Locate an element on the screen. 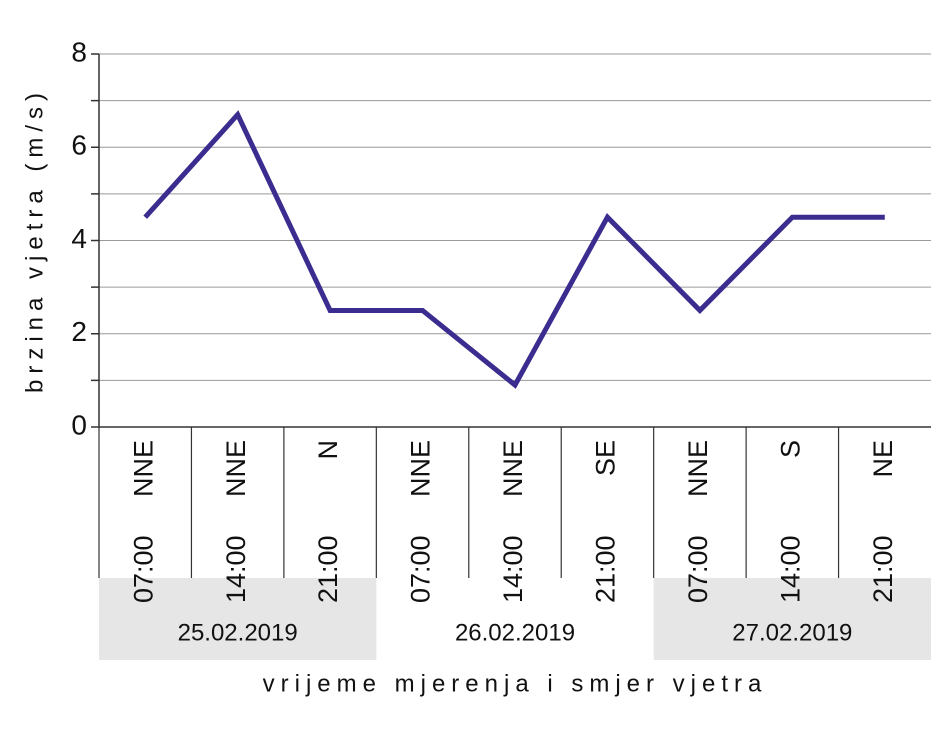 The width and height of the screenshot is (931, 747). x-tick-direction: S is located at coordinates (790, 449).